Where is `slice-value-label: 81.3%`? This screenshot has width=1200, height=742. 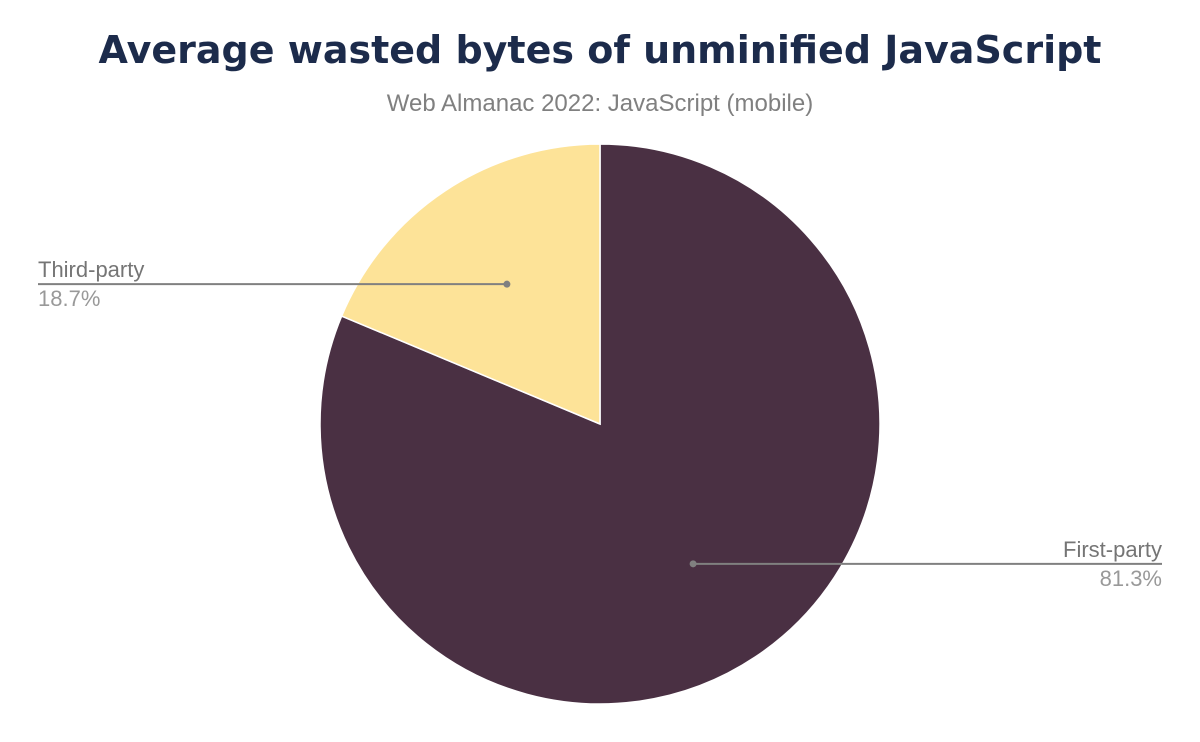
slice-value-label: 81.3% is located at coordinates (1131, 578).